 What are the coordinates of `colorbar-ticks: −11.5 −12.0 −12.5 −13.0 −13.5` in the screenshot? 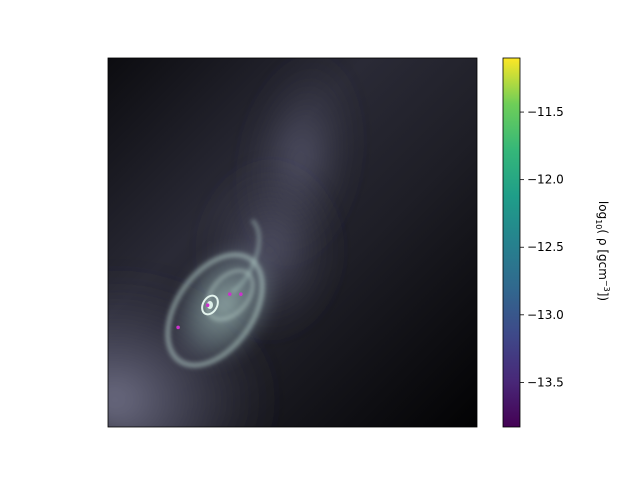 It's located at (542, 247).